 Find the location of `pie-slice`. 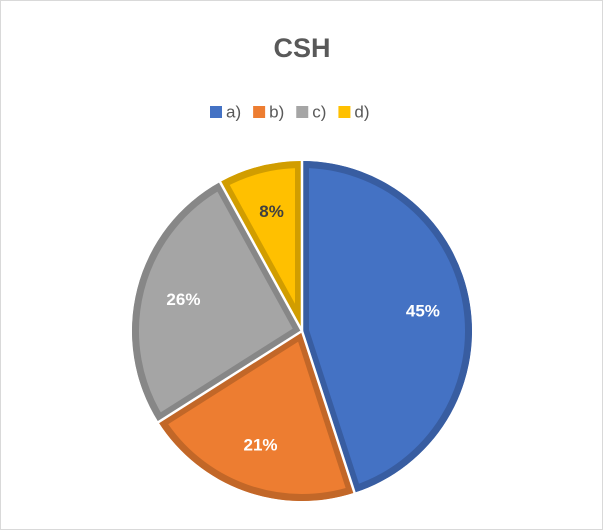

pie-slice is located at coordinates (256, 416).